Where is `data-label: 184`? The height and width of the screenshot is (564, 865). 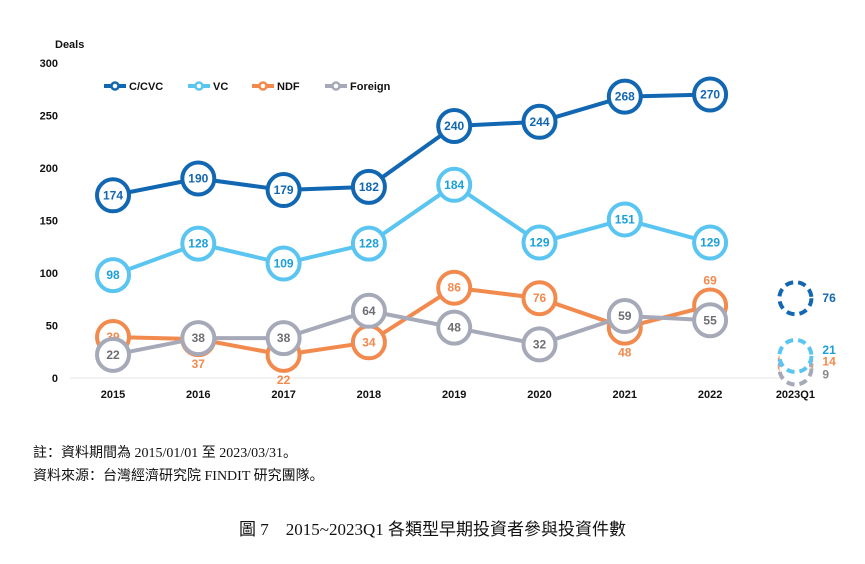 data-label: 184 is located at coordinates (454, 185).